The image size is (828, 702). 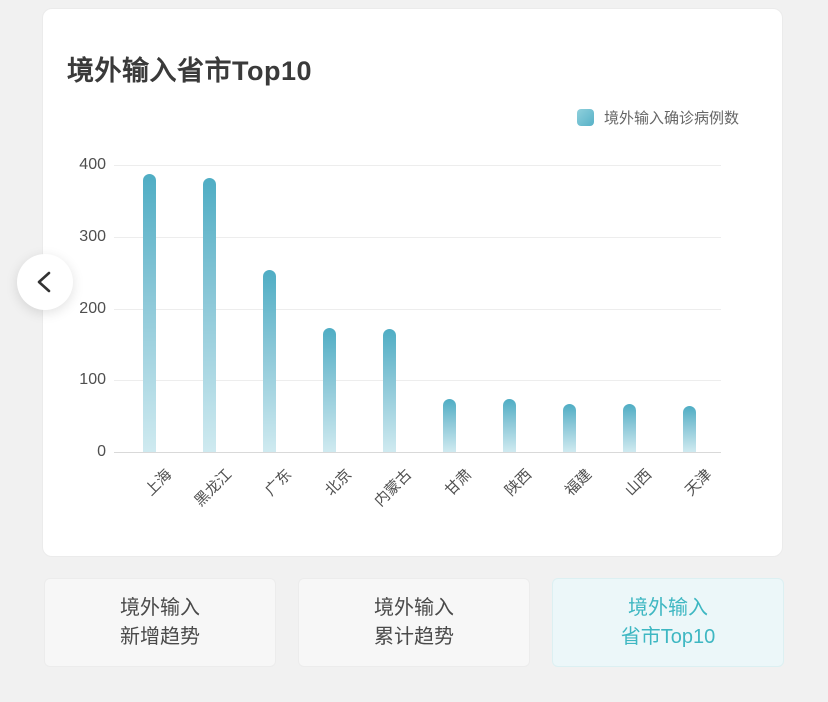 I want to click on tab-bar: 境外输入 新增趋势 境外输入 累计趋势 境外输入 省市Top10, so click(x=414, y=622).